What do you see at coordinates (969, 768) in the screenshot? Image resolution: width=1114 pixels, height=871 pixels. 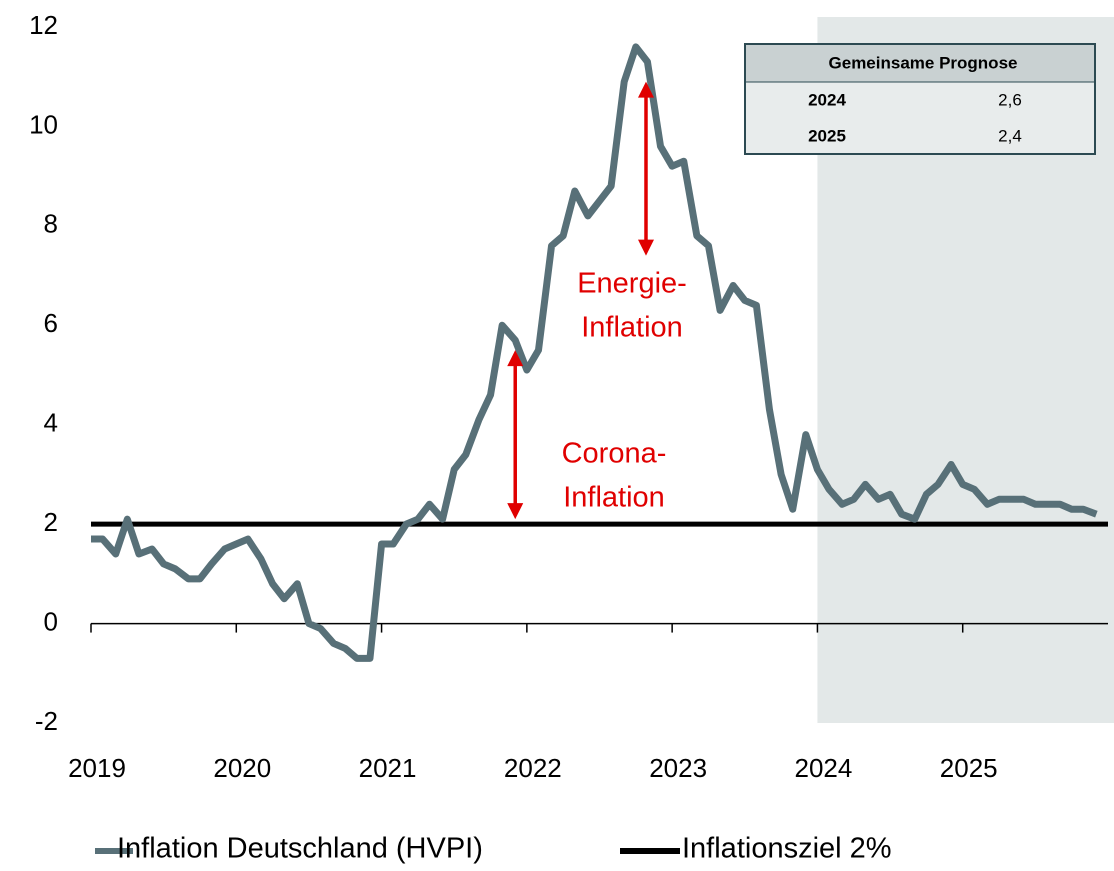 I see `x-tick-label: 2025` at bounding box center [969, 768].